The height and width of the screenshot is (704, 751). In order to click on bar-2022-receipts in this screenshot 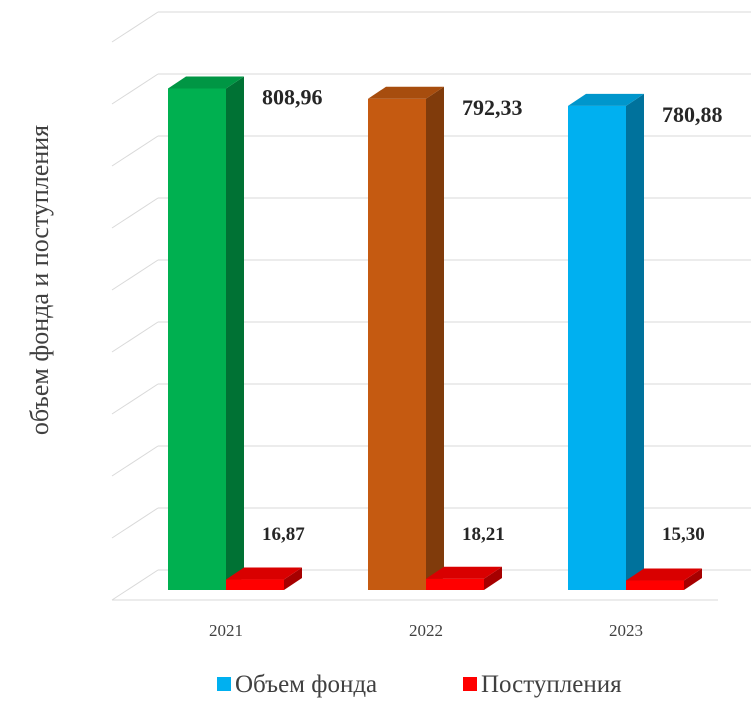, I will do `click(464, 578)`.